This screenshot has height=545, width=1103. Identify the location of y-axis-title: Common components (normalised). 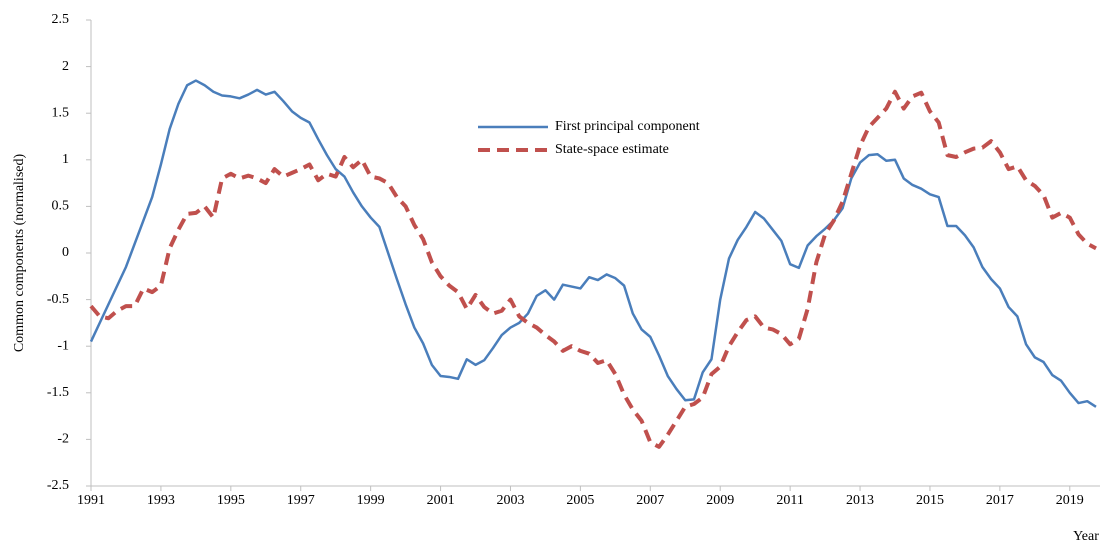
(19, 253).